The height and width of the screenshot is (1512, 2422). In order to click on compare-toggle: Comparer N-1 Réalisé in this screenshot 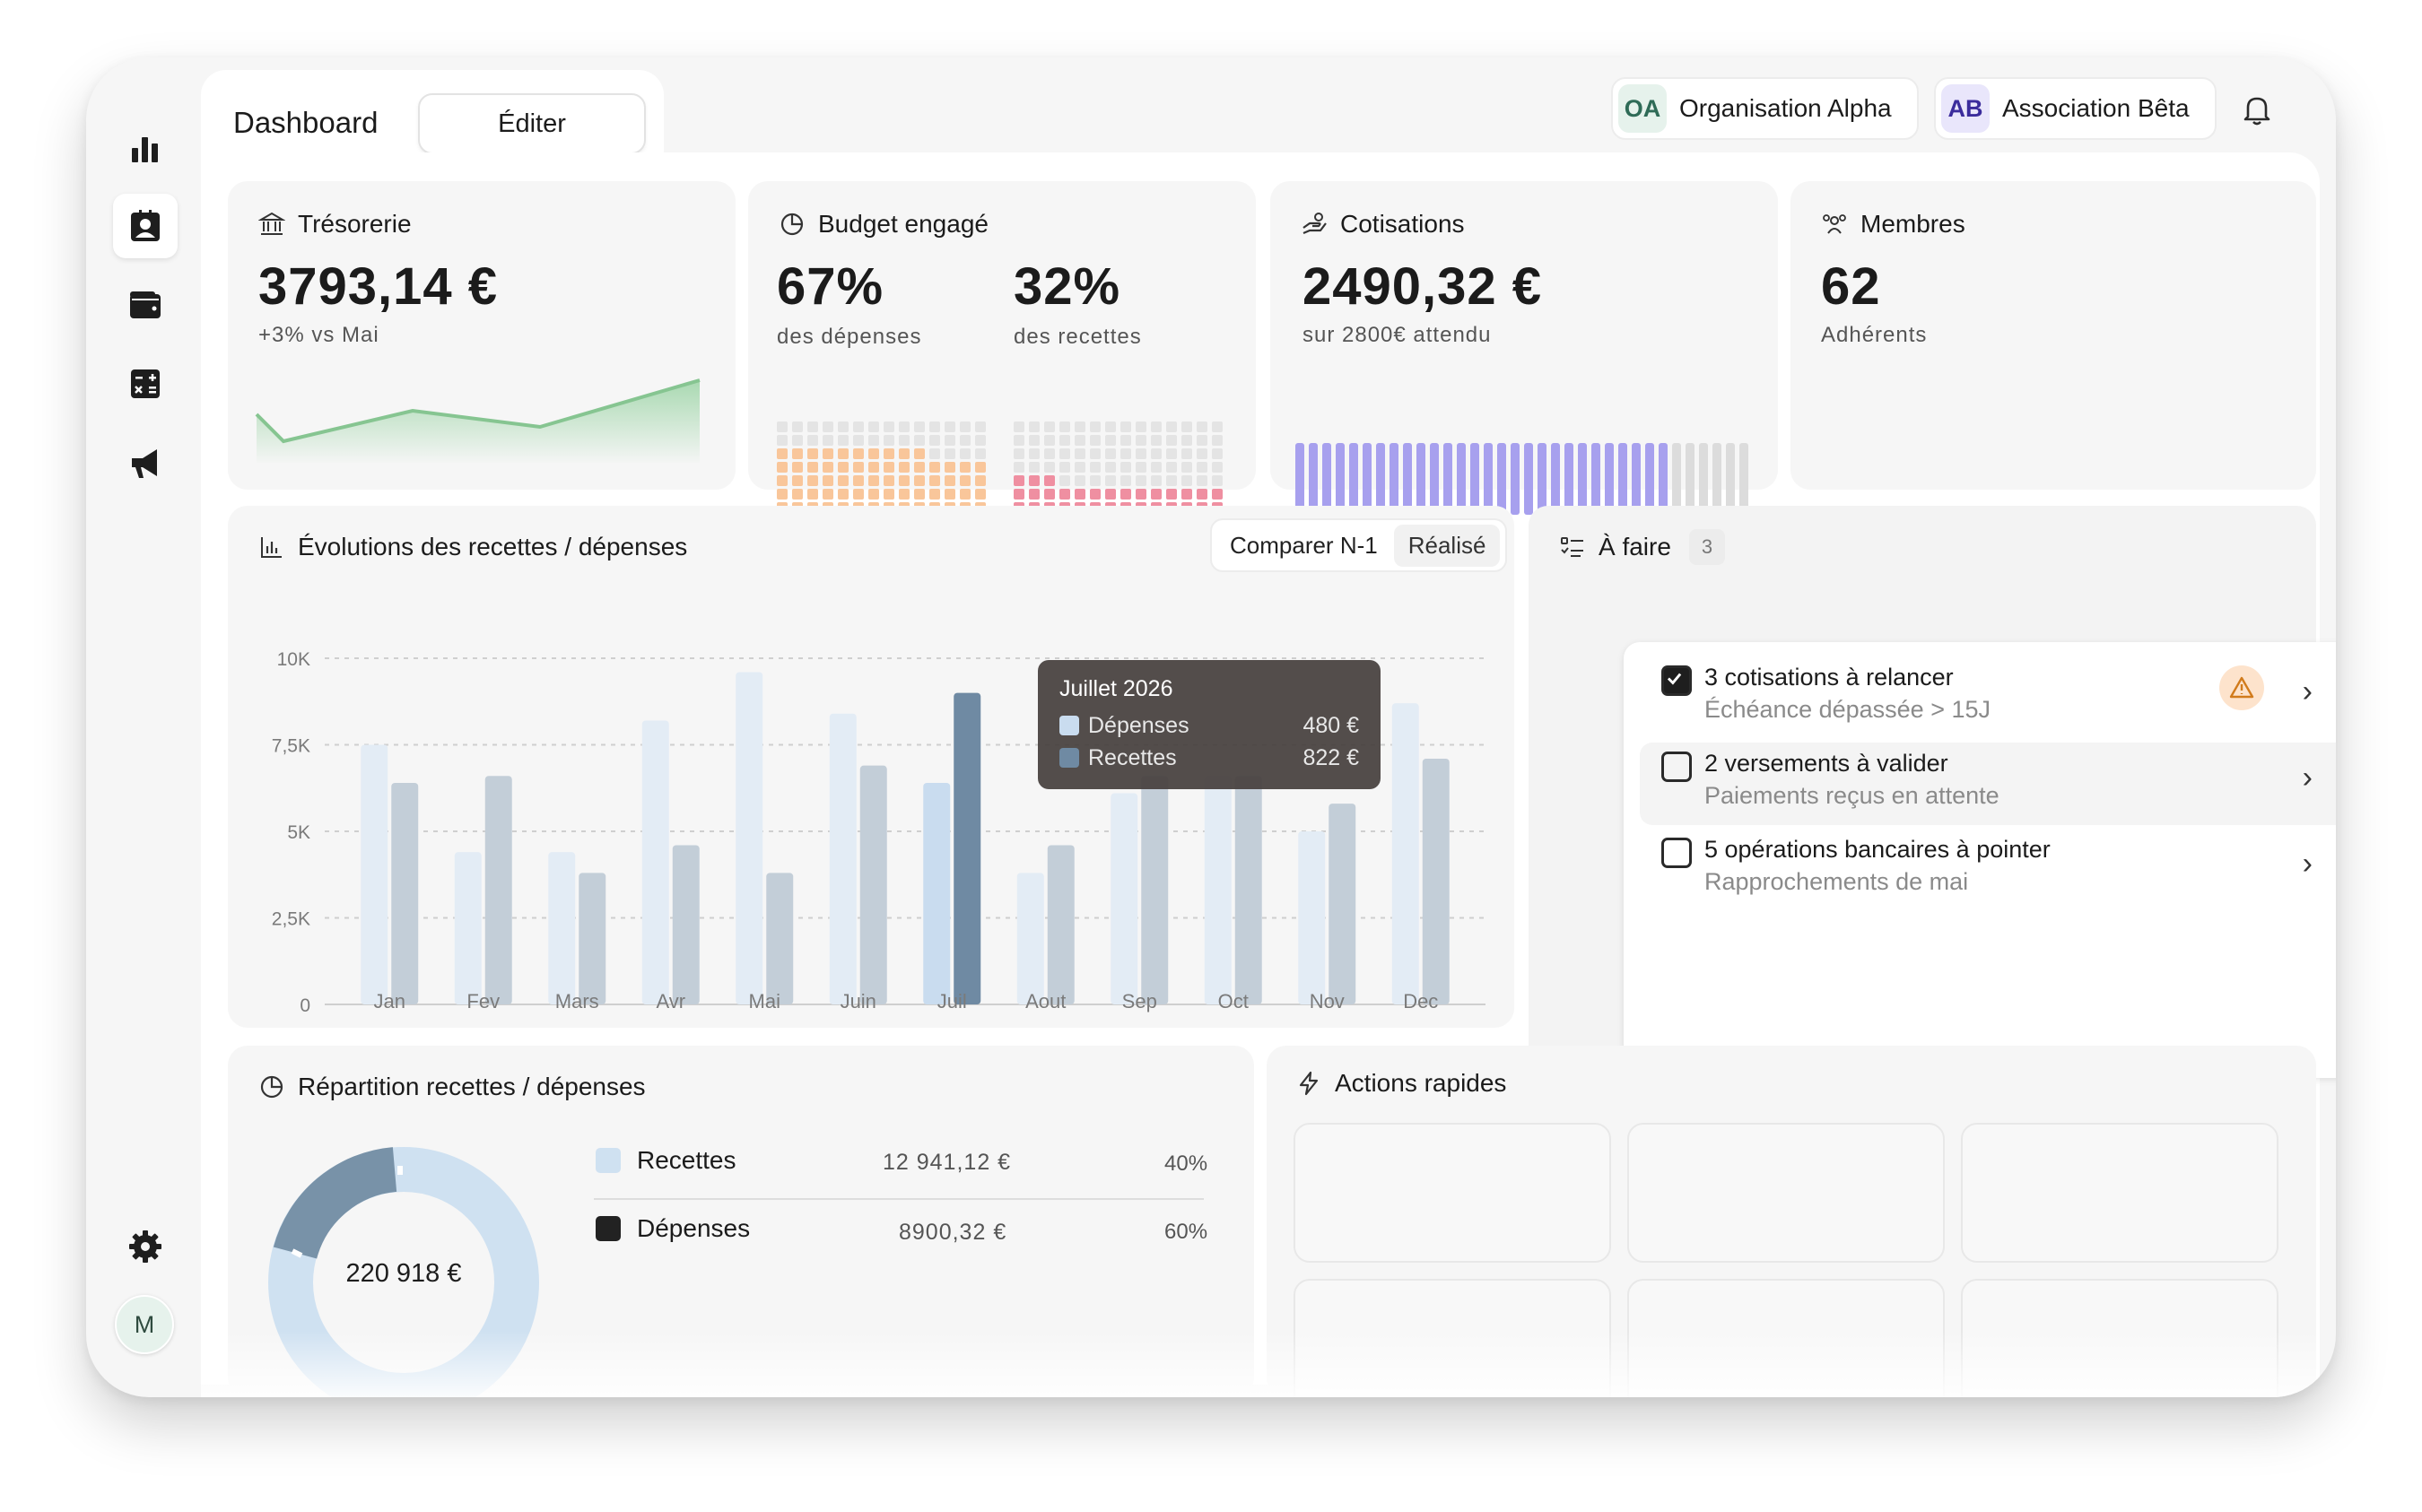, I will do `click(1359, 545)`.